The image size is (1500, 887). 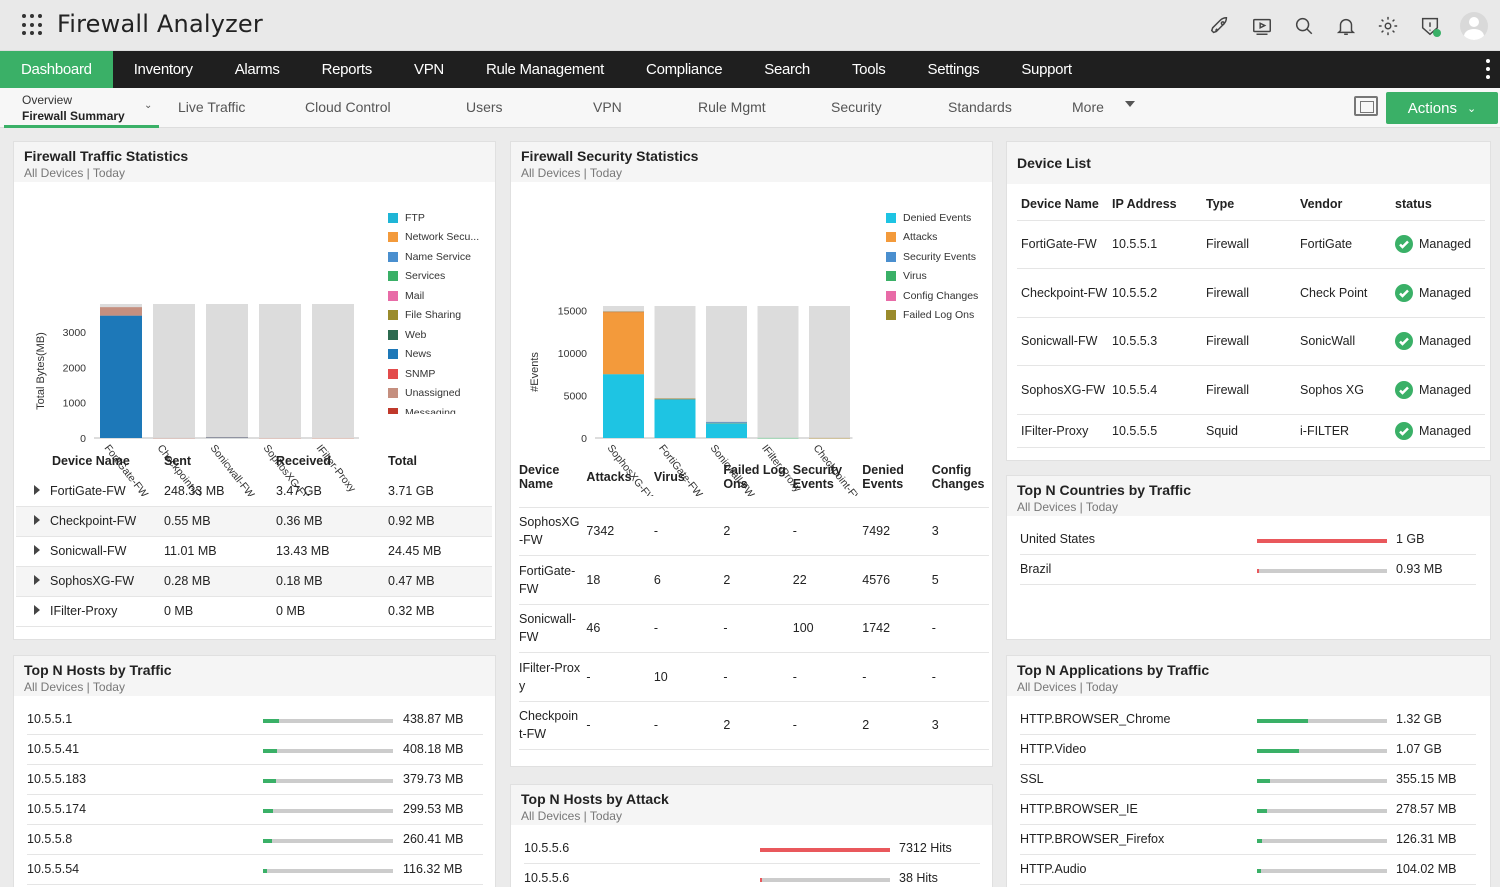 I want to click on tab-live-traffic: Live Traffic, so click(x=212, y=107).